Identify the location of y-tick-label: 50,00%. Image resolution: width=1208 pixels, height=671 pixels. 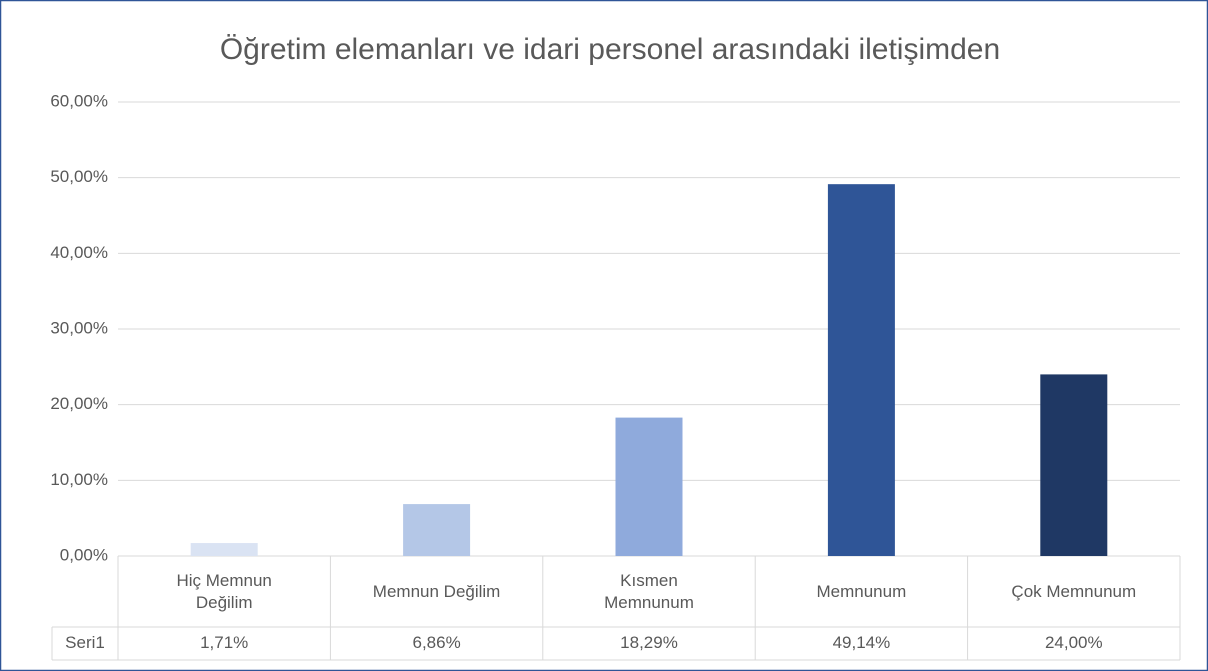
(79, 176).